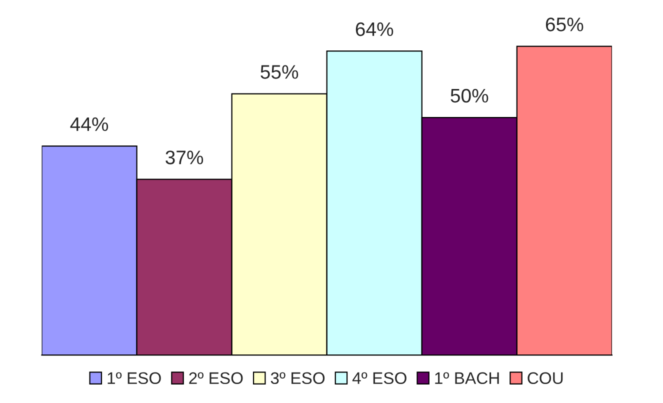 This screenshot has height=403, width=663. What do you see at coordinates (379, 378) in the screenshot?
I see `legend-label: 4º ESO` at bounding box center [379, 378].